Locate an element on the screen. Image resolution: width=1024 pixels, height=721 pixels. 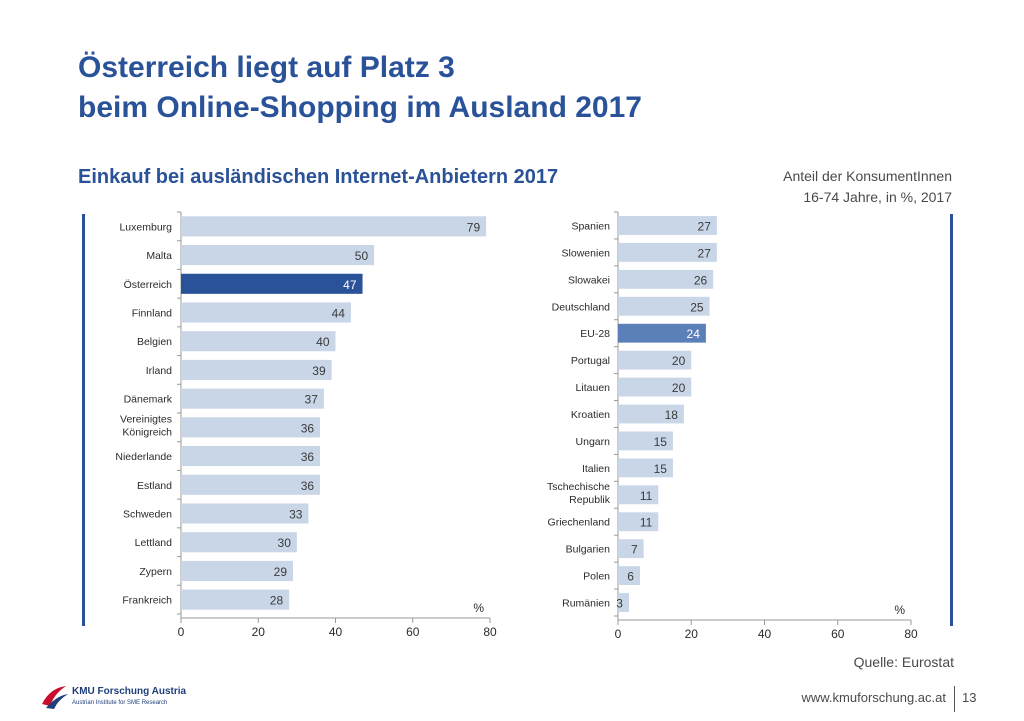
chart1-category-label: Dänemark is located at coordinates (148, 400).